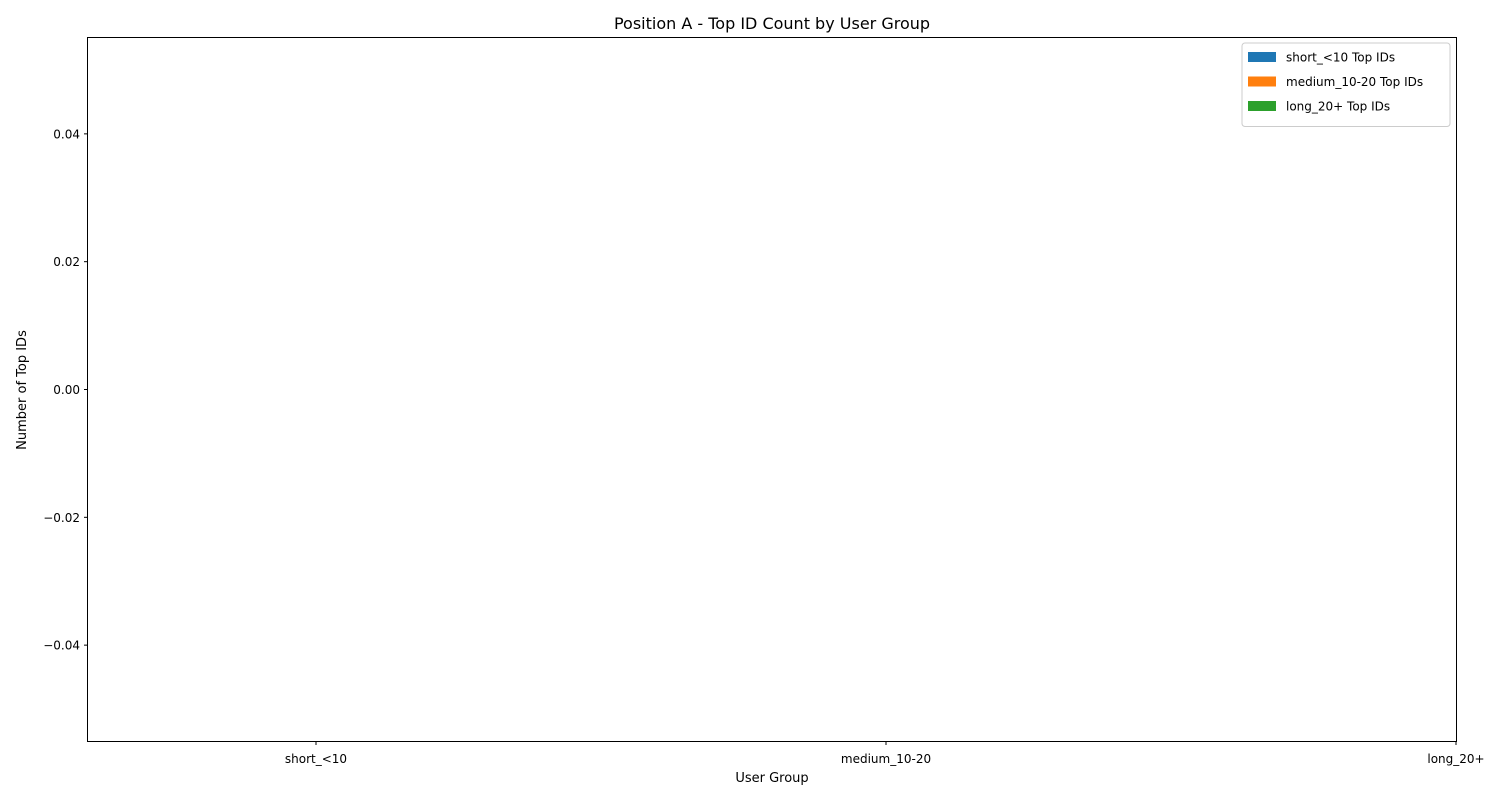 This screenshot has height=804, width=1500. What do you see at coordinates (61, 518) in the screenshot?
I see `y-tick-label: −0.02` at bounding box center [61, 518].